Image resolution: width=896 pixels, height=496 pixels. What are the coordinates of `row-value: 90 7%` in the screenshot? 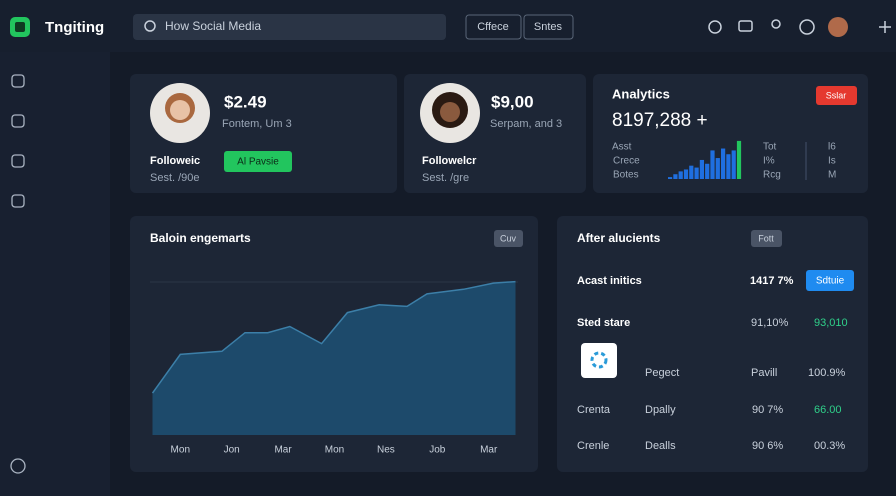 It's located at (767, 410).